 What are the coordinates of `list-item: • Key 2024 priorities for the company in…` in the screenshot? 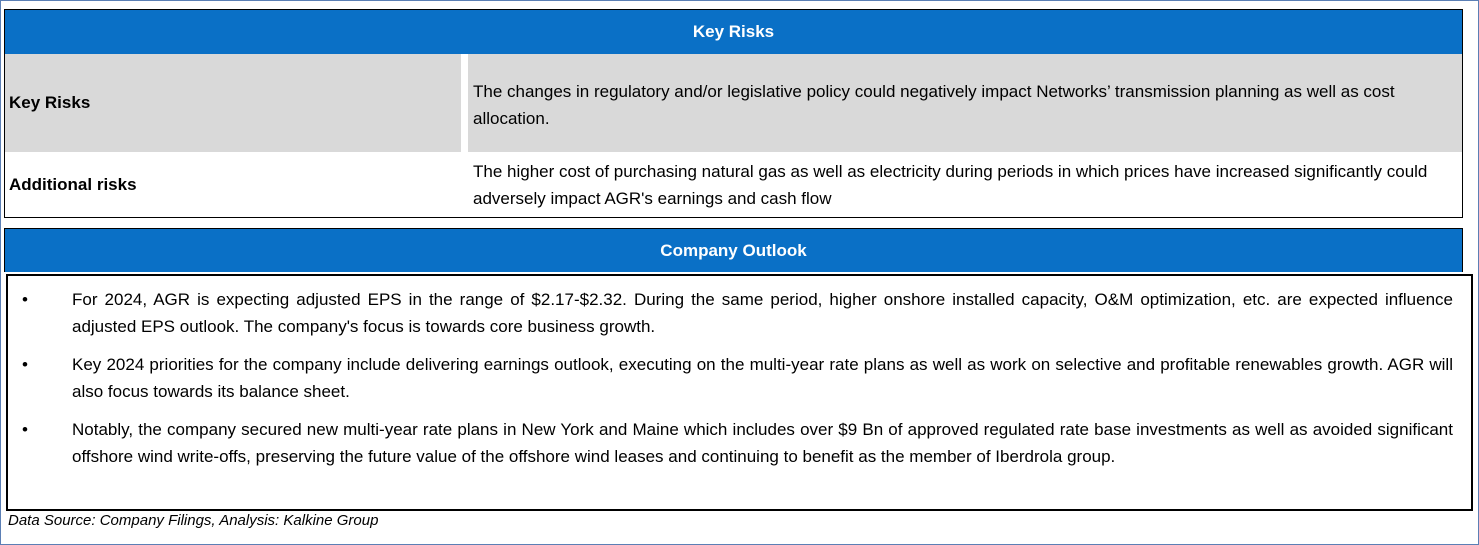 It's located at (730, 378).